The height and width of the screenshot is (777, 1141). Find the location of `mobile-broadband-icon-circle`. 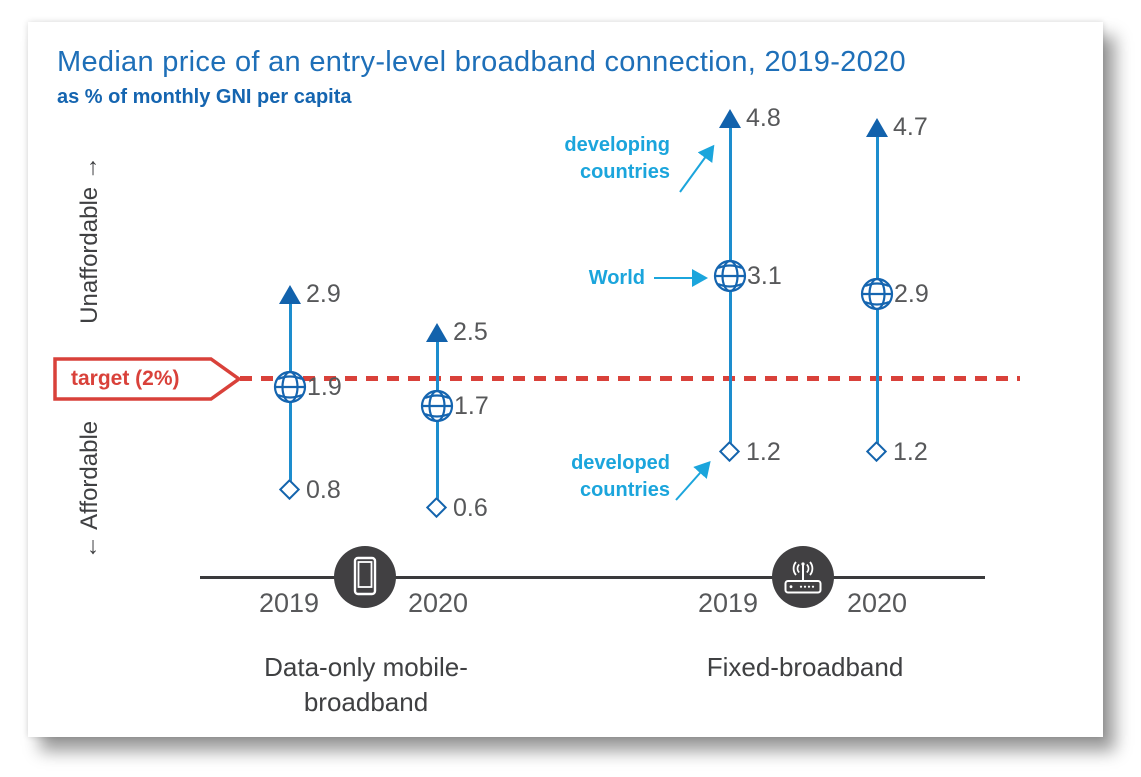

mobile-broadband-icon-circle is located at coordinates (365, 577).